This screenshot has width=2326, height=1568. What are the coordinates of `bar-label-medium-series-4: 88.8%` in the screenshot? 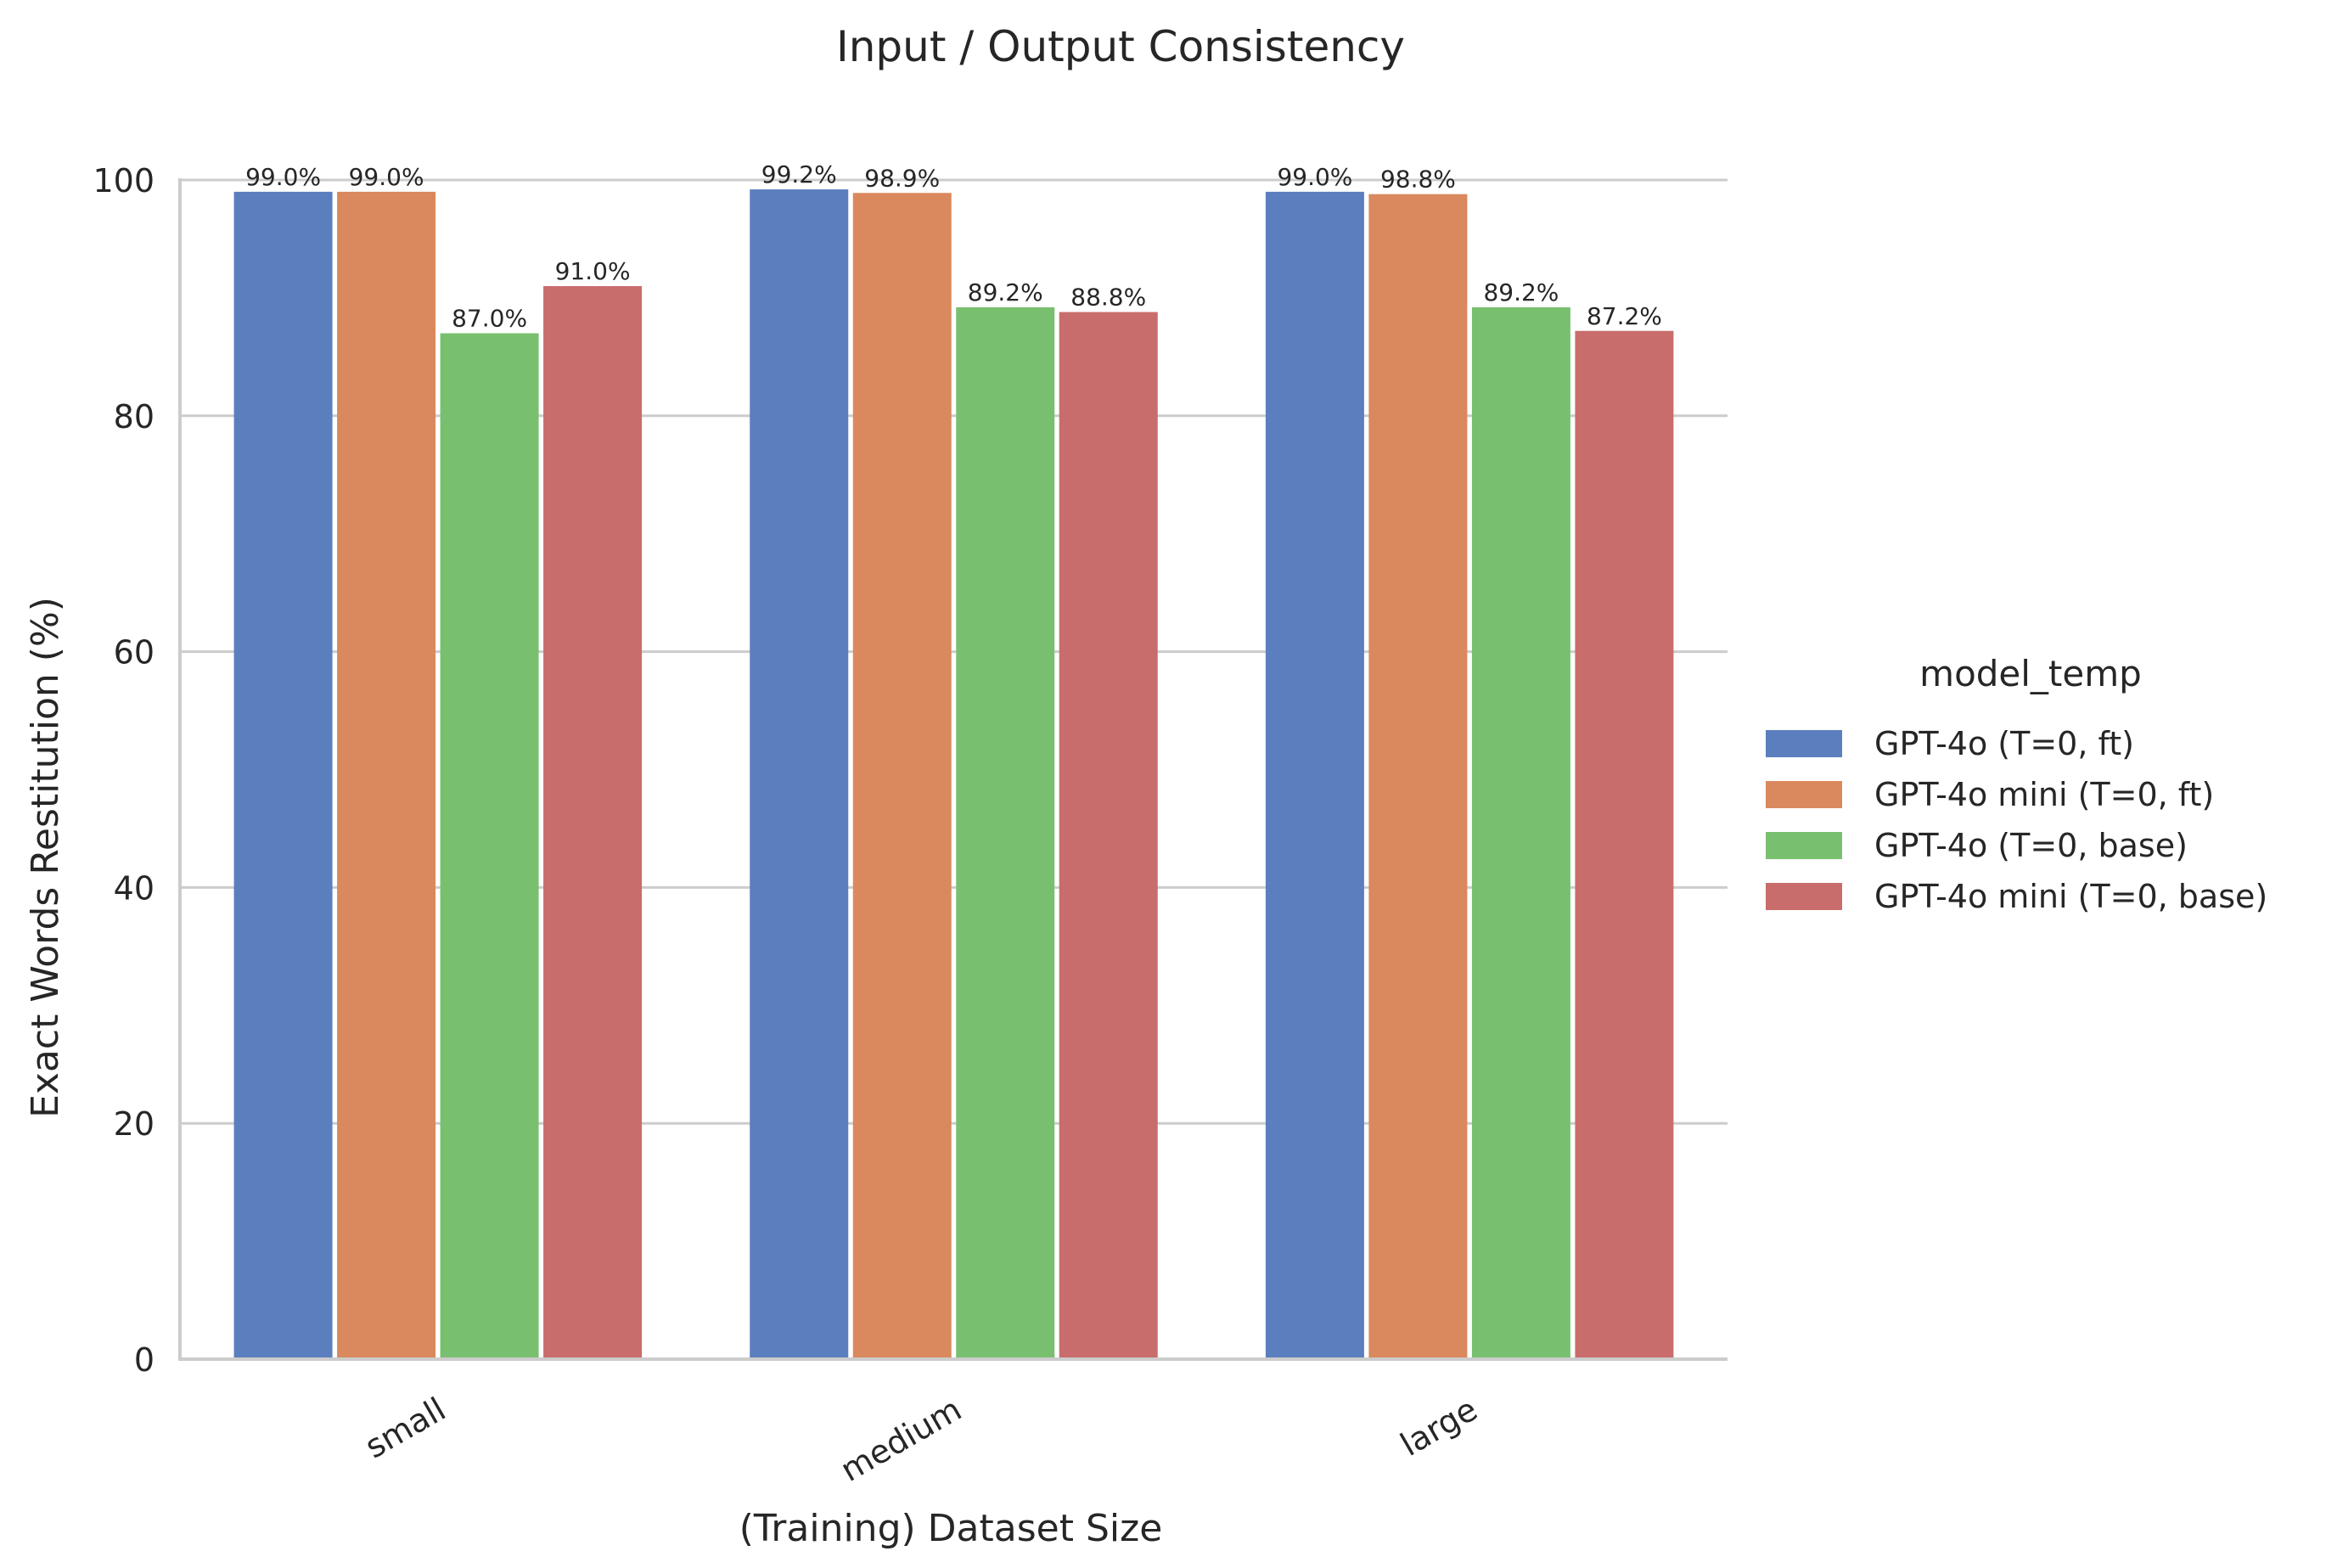 It's located at (1108, 298).